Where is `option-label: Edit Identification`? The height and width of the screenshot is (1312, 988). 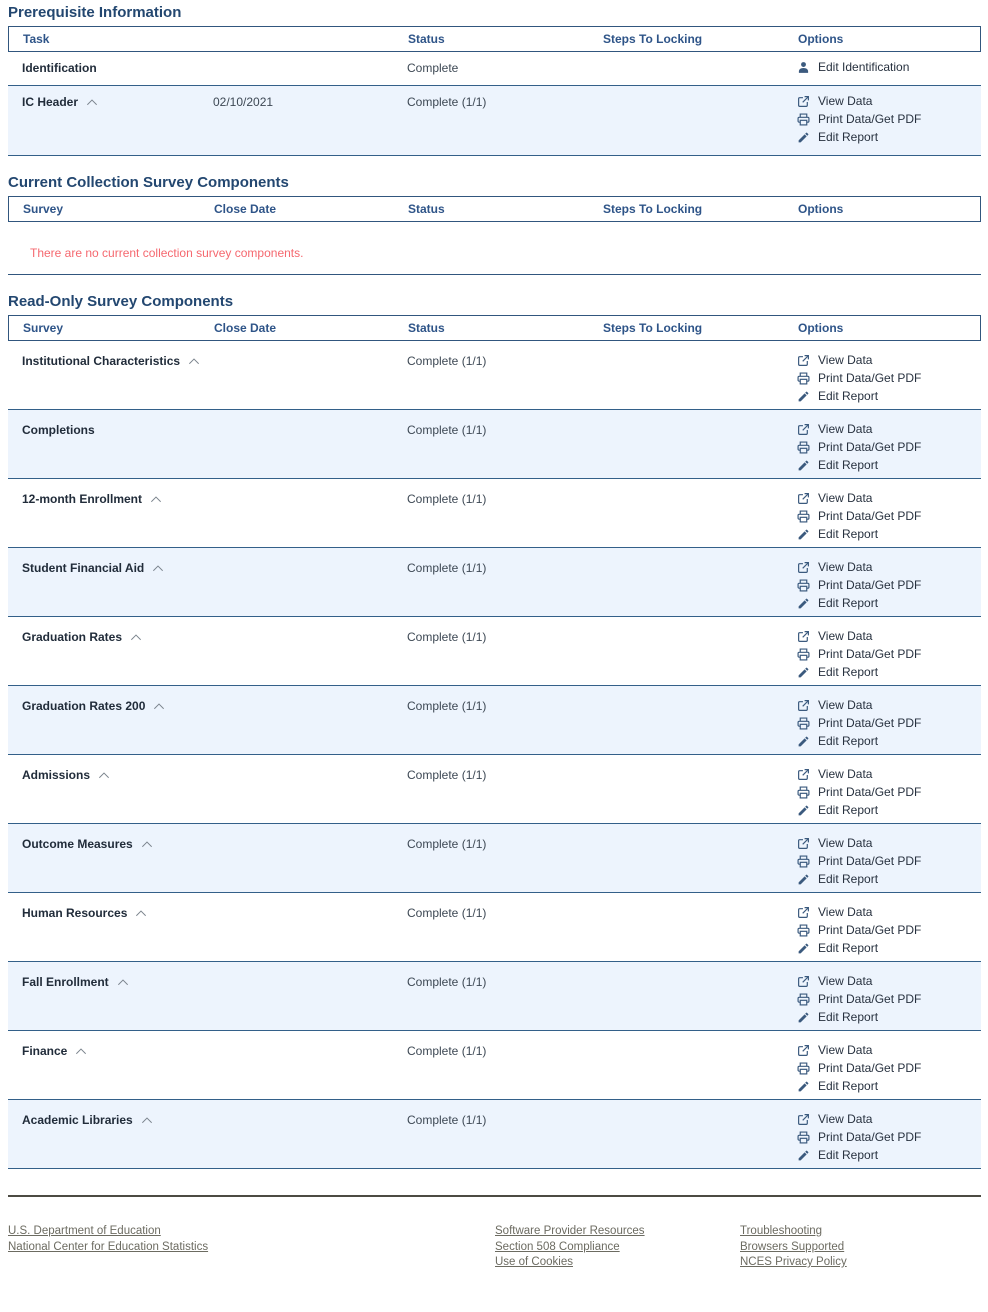 option-label: Edit Identification is located at coordinates (864, 67).